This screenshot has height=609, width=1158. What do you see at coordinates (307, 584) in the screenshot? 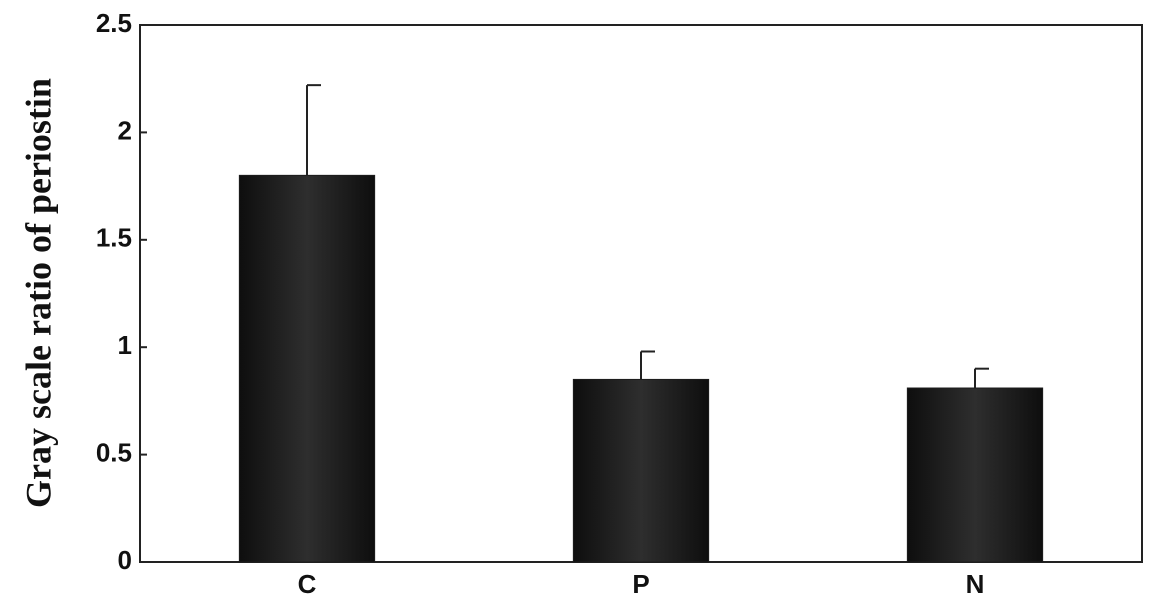
I see `x-tick-label: C` at bounding box center [307, 584].